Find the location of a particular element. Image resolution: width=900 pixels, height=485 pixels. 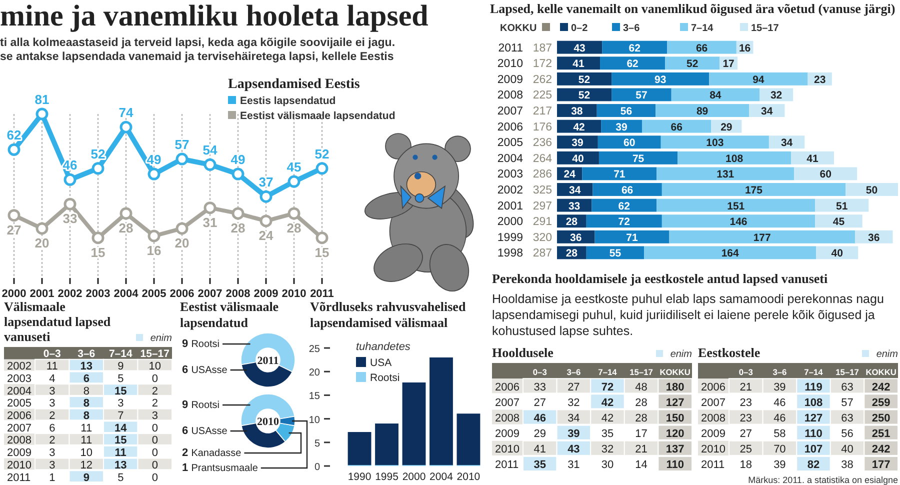

y-axis-title: tuhandetes is located at coordinates (383, 347).